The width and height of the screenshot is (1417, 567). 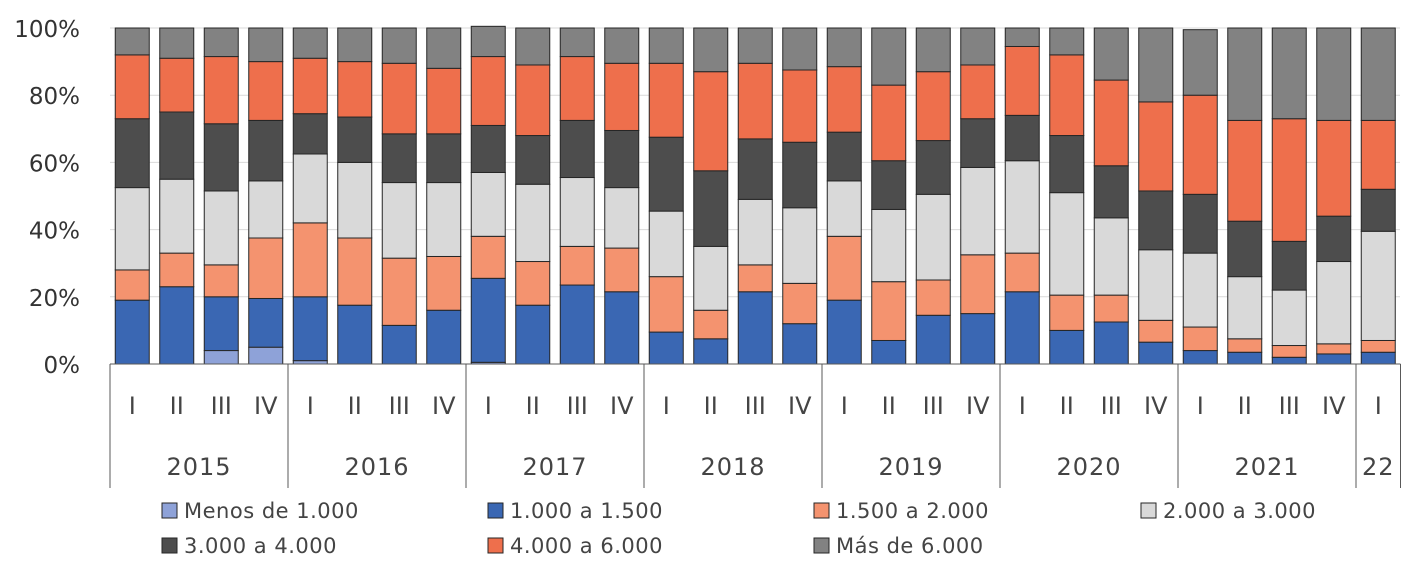 What do you see at coordinates (54, 232) in the screenshot?
I see `y-tick-label: 40%` at bounding box center [54, 232].